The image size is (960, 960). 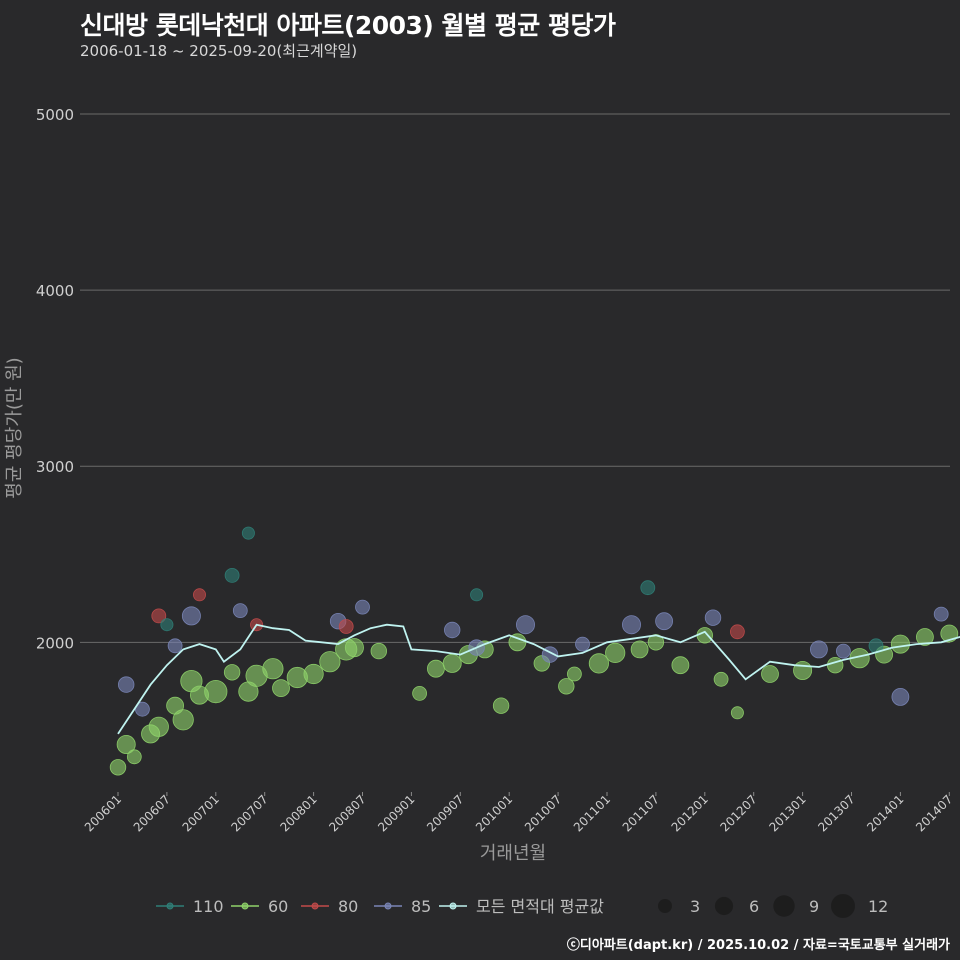 What do you see at coordinates (14, 427) in the screenshot?
I see `y-axis-title: 평균 평당가(만 원)` at bounding box center [14, 427].